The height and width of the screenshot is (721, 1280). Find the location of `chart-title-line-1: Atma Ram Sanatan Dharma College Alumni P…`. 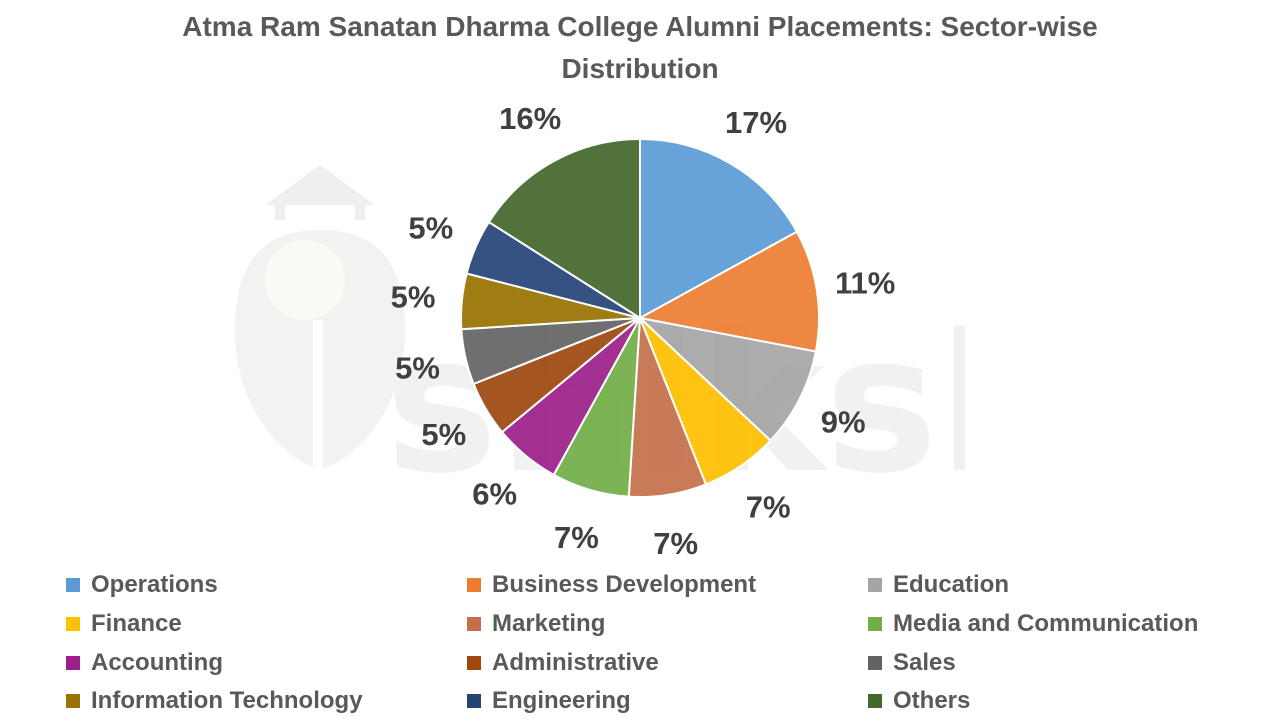

chart-title-line-1: Atma Ram Sanatan Dharma College Alumni P… is located at coordinates (640, 26).